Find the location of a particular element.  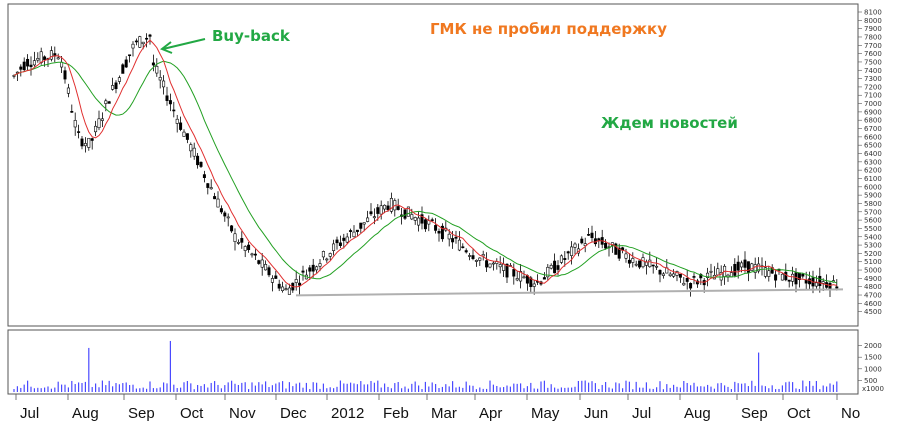

price-axis-tick-label: 6400 is located at coordinates (873, 154).